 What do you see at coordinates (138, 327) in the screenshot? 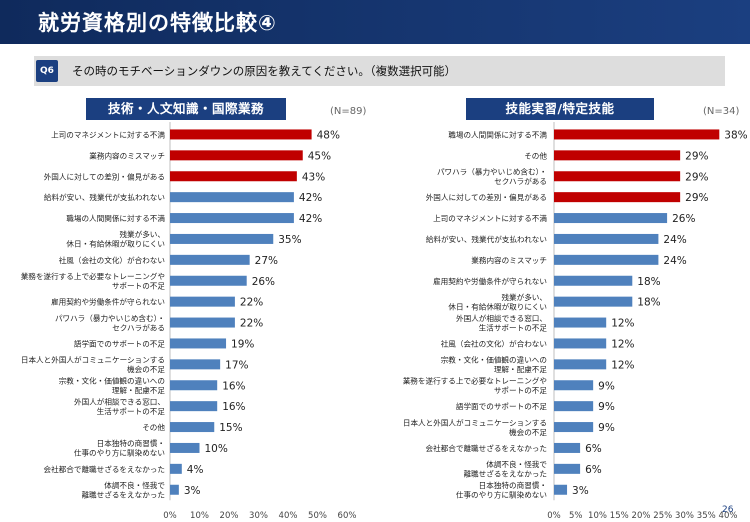
I see `left-category-label: セクハラがある` at bounding box center [138, 327].